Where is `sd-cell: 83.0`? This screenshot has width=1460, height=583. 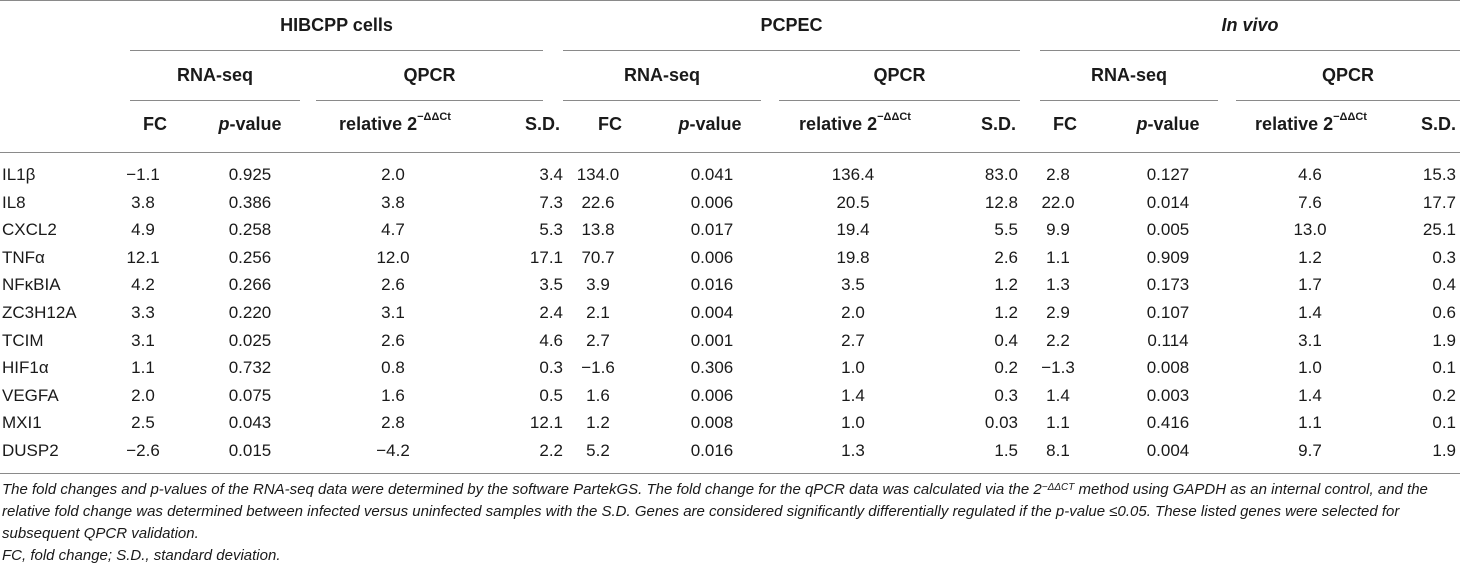 sd-cell: 83.0 is located at coordinates (1001, 174).